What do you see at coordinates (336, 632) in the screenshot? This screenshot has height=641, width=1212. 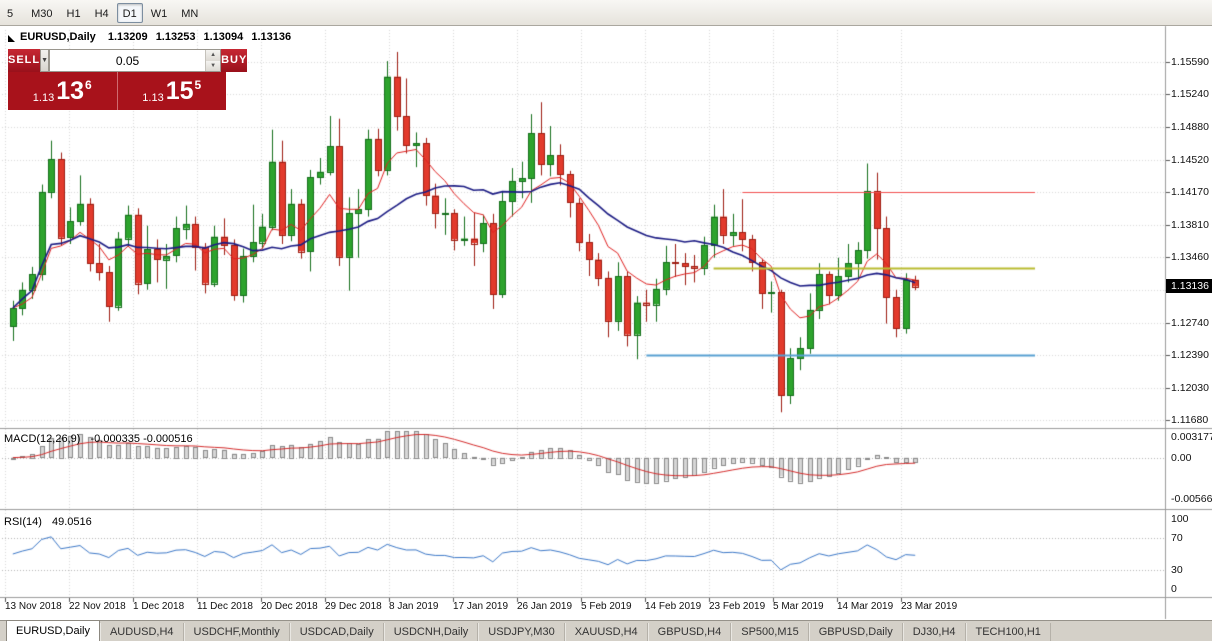 I see `chart-tab-usdcad-daily: USDCAD,Daily` at bounding box center [336, 632].